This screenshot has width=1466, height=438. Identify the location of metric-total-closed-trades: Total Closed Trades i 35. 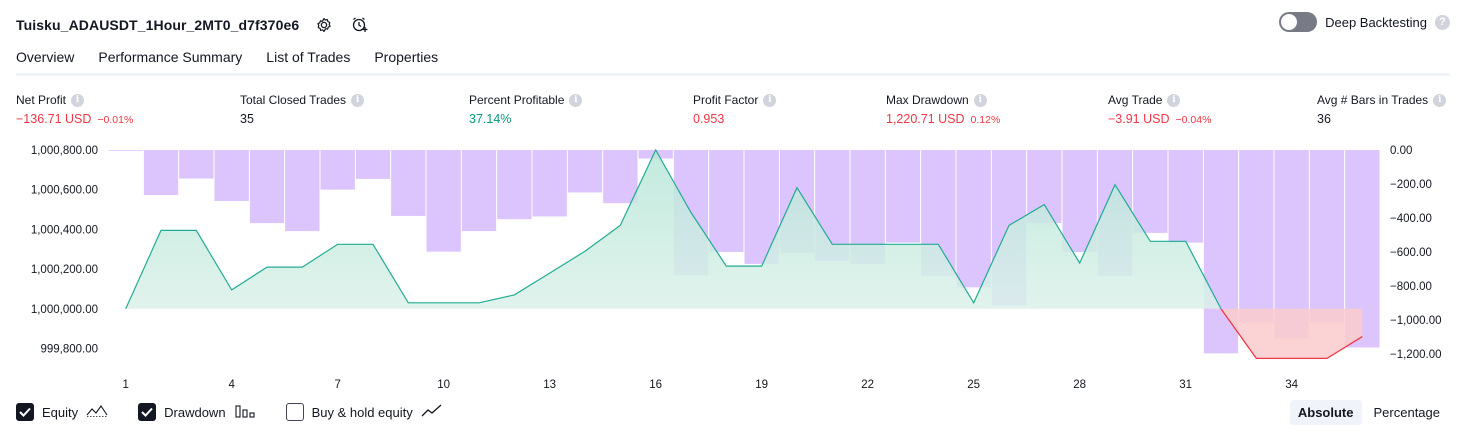
(302, 109).